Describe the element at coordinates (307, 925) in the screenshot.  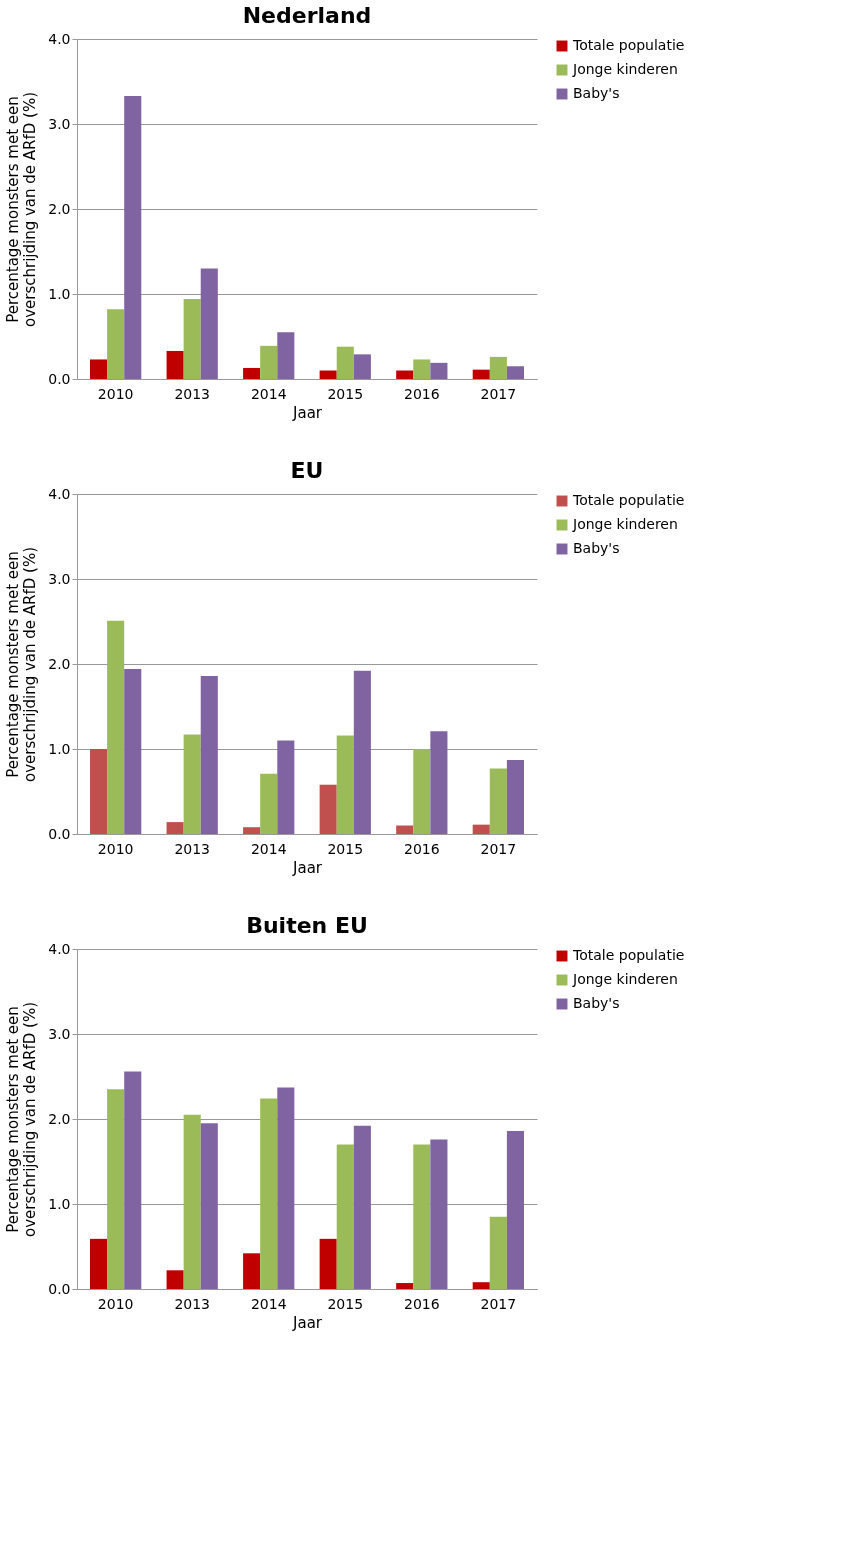
I see `chart-title: Buiten EU` at that location.